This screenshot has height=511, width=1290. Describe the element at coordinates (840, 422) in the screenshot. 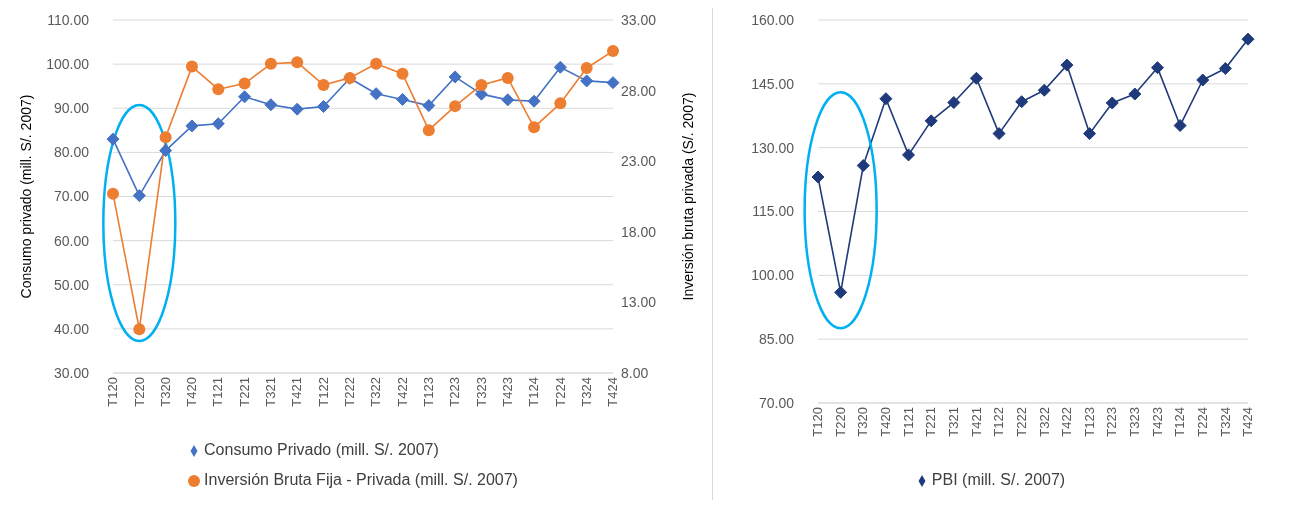

I see `x-tick-label: T220` at that location.